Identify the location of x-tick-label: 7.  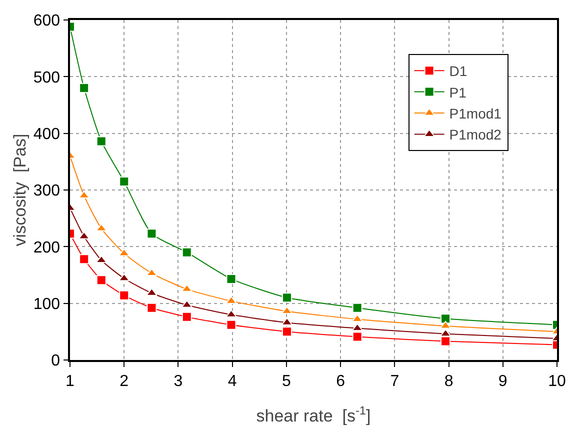
(395, 381).